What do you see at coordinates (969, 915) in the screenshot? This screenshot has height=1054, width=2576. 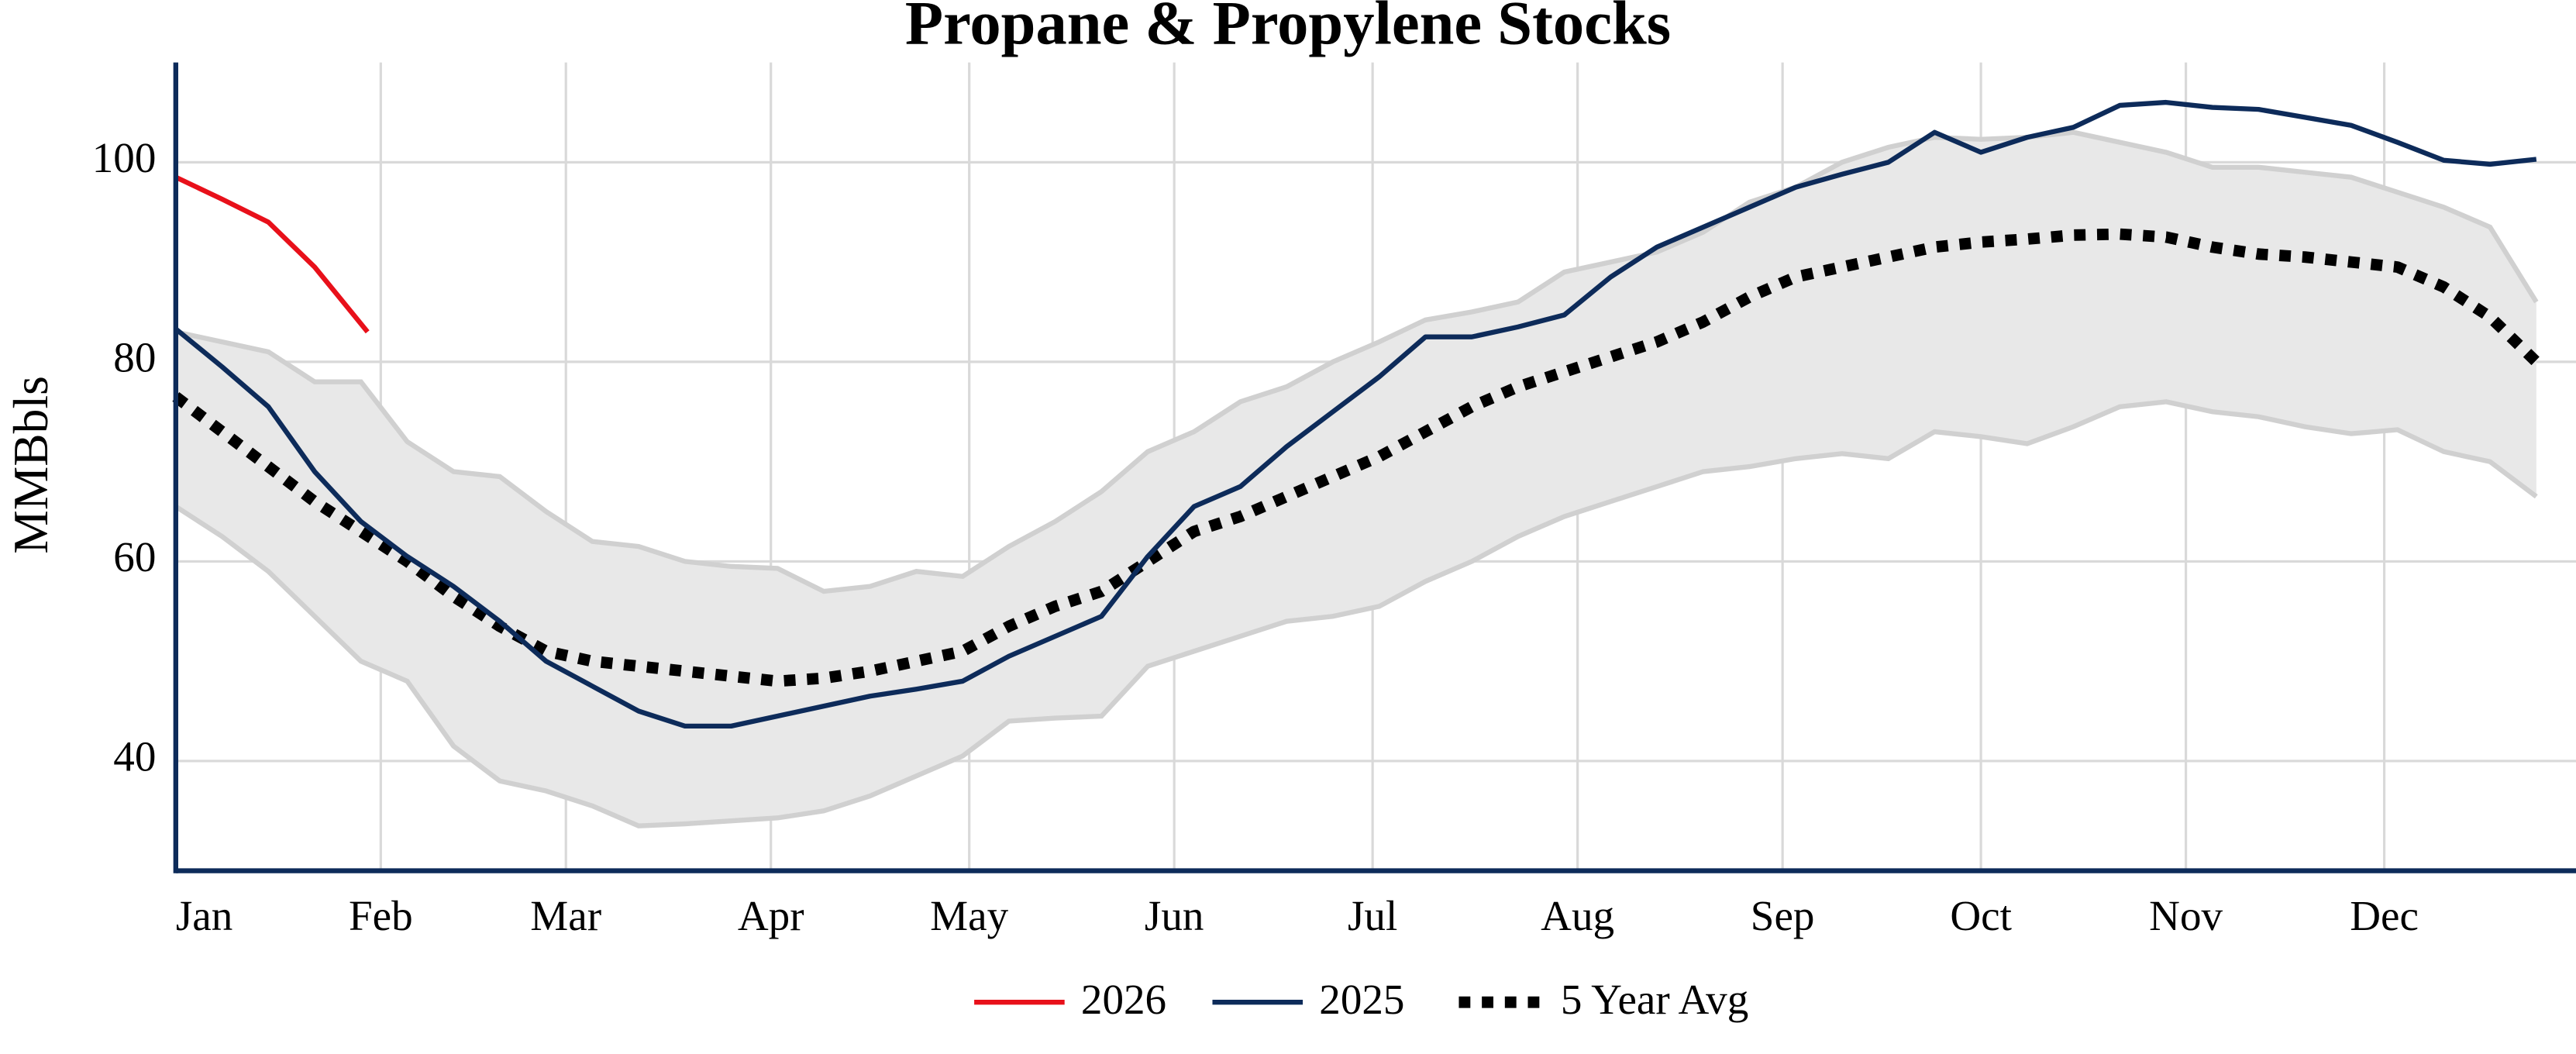 I see `x-tick-label: May` at bounding box center [969, 915].